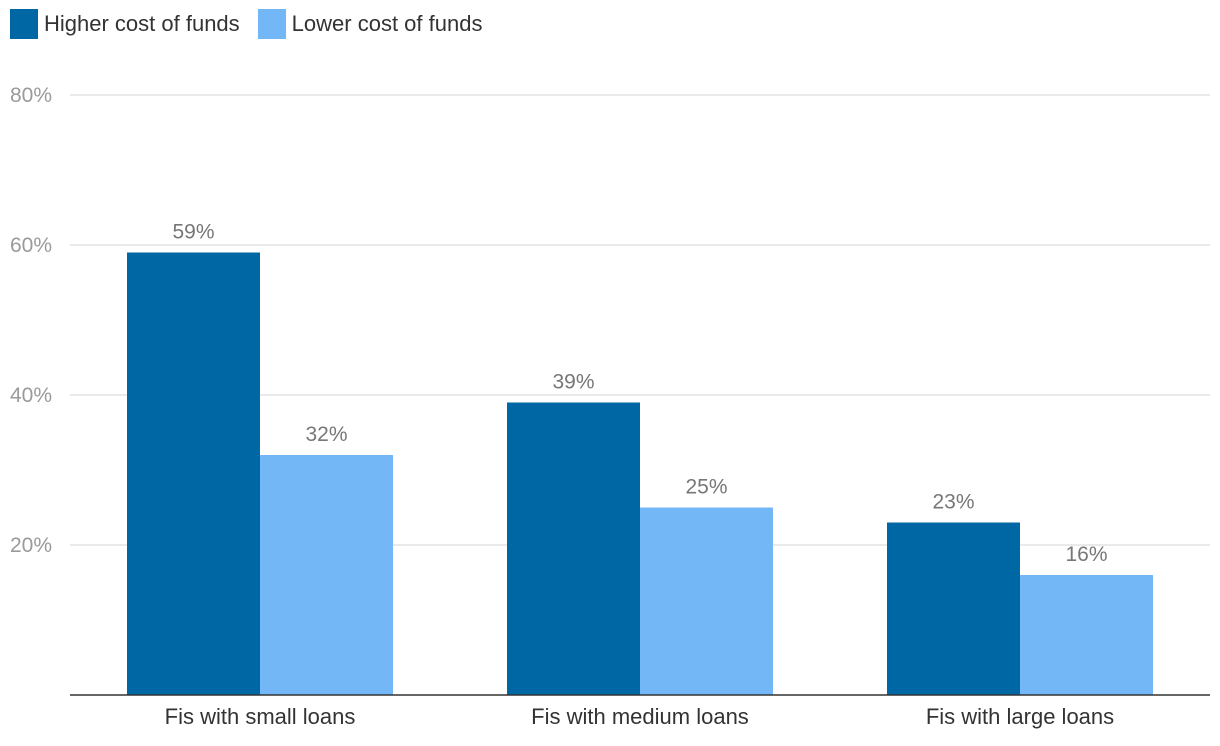 This screenshot has height=746, width=1220. What do you see at coordinates (573, 382) in the screenshot?
I see `data-label-higher-1: 39%` at bounding box center [573, 382].